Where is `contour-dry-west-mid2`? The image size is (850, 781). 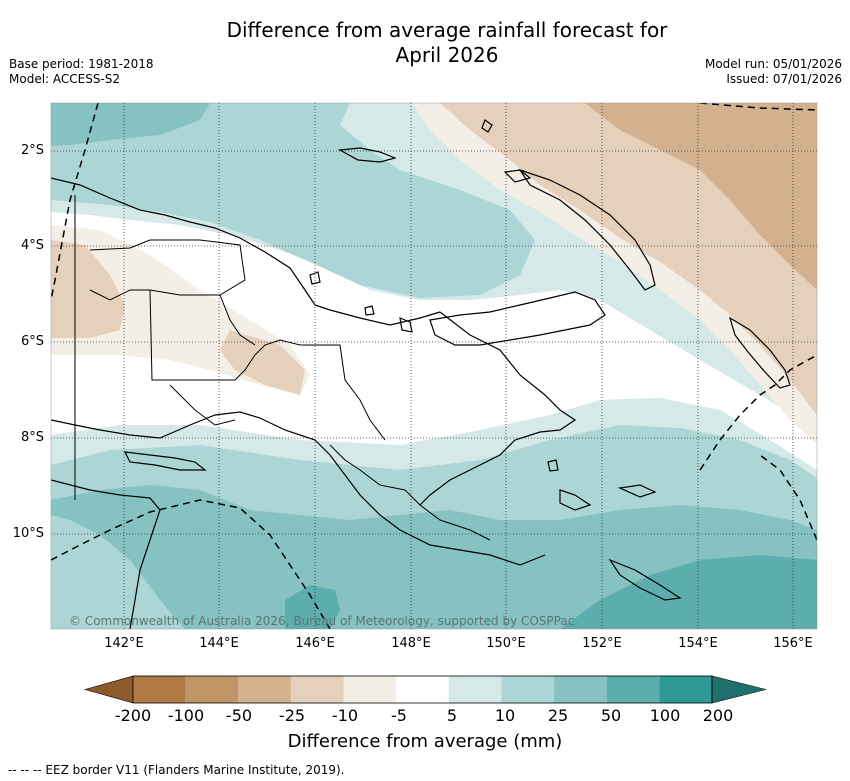
contour-dry-west-mid2 is located at coordinates (262, 362).